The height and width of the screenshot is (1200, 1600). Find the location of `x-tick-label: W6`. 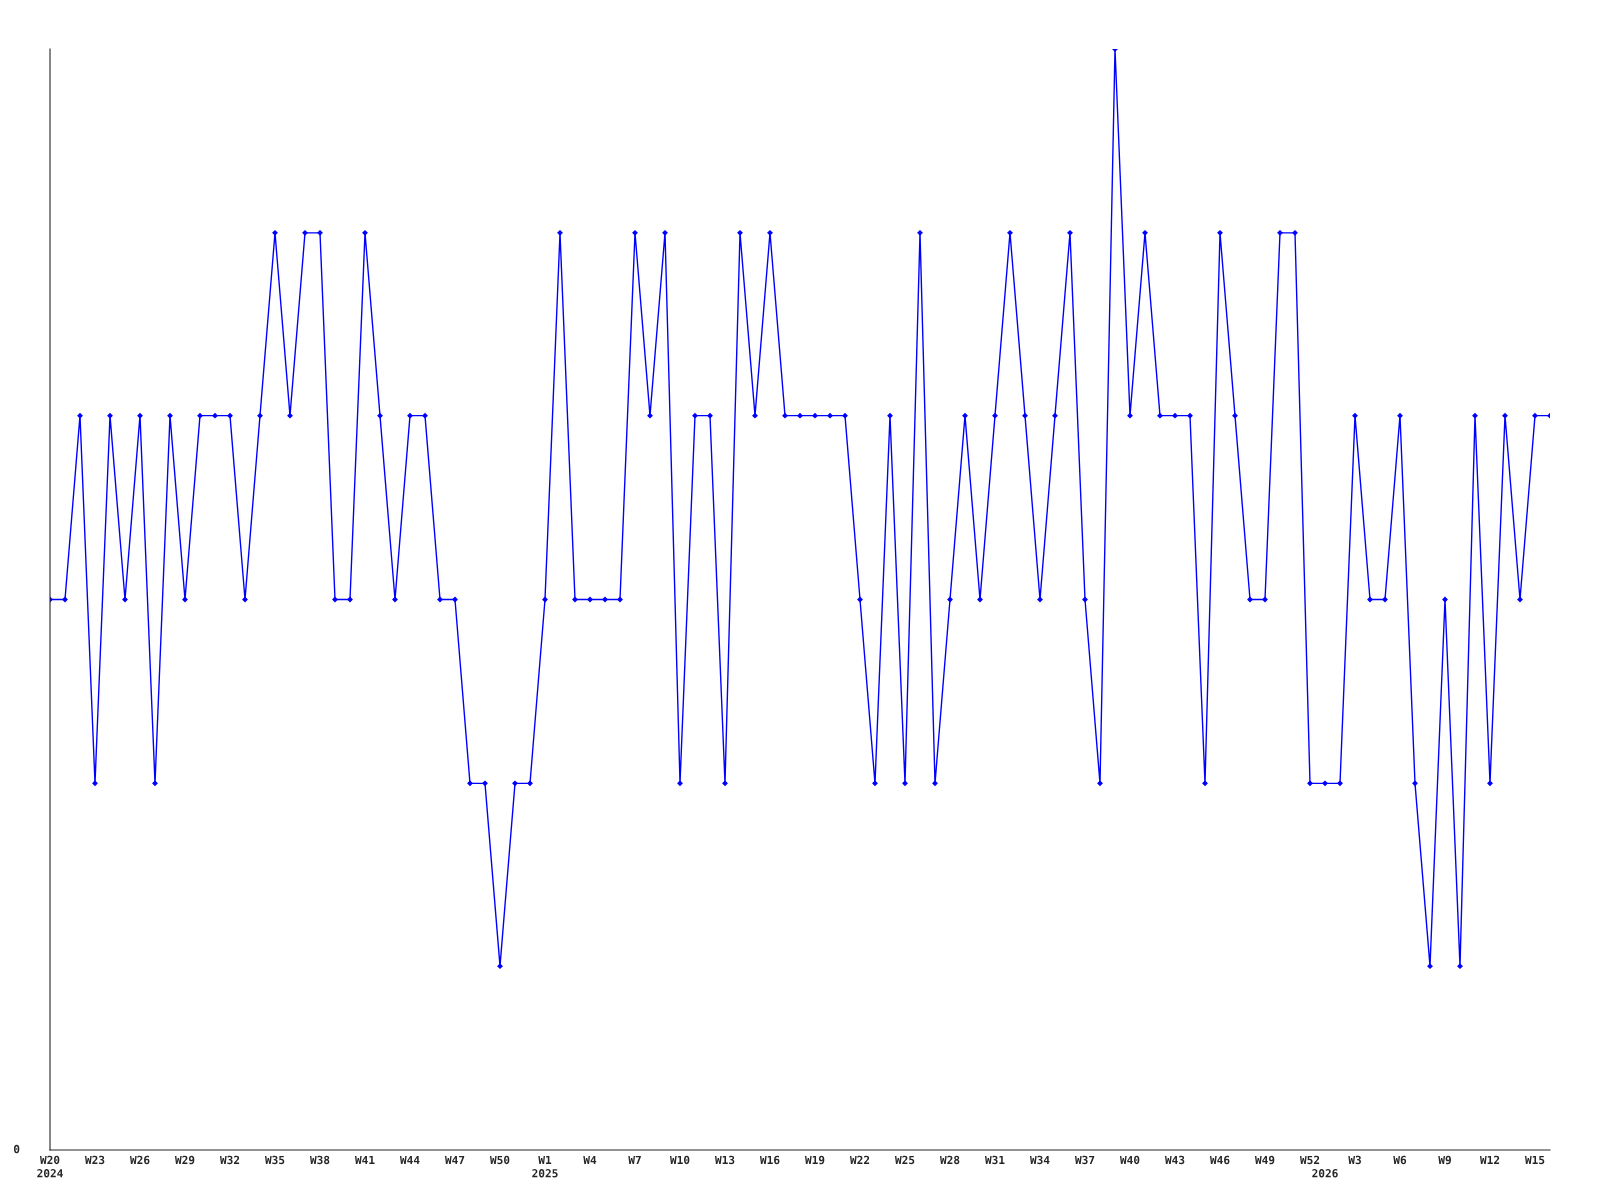

x-tick-label: W6 is located at coordinates (1400, 1160).